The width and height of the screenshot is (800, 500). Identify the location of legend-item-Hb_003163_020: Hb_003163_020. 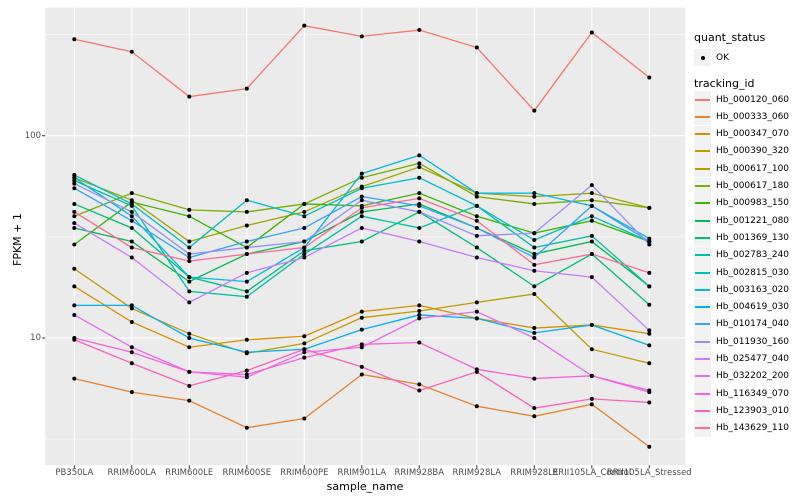
(741, 290).